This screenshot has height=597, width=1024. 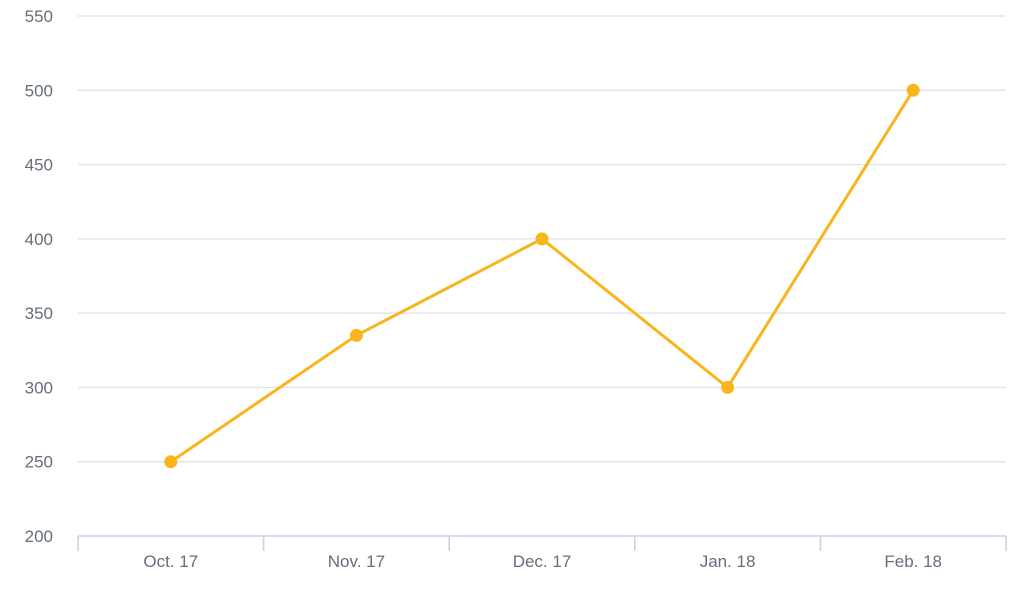 What do you see at coordinates (728, 561) in the screenshot?
I see `x-tick-label: Jan. 18` at bounding box center [728, 561].